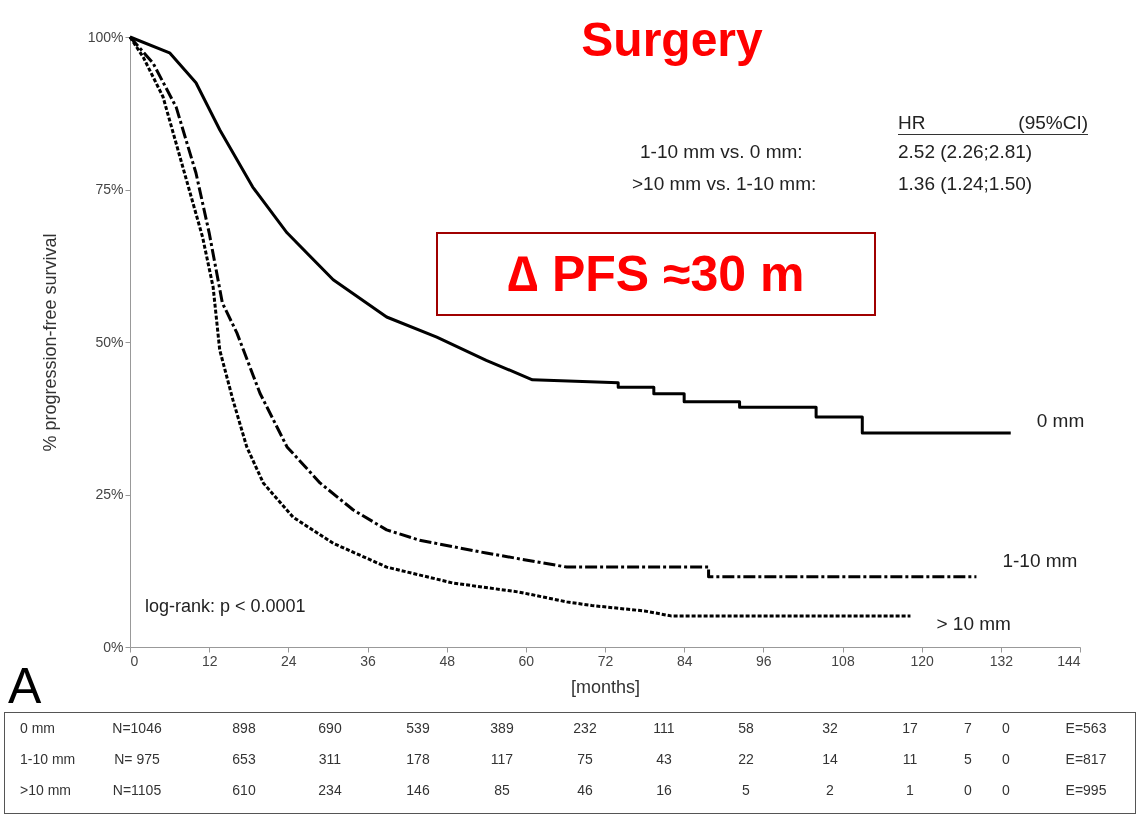 The height and width of the screenshot is (816, 1140). Describe the element at coordinates (25, 686) in the screenshot. I see `text: A` at that location.